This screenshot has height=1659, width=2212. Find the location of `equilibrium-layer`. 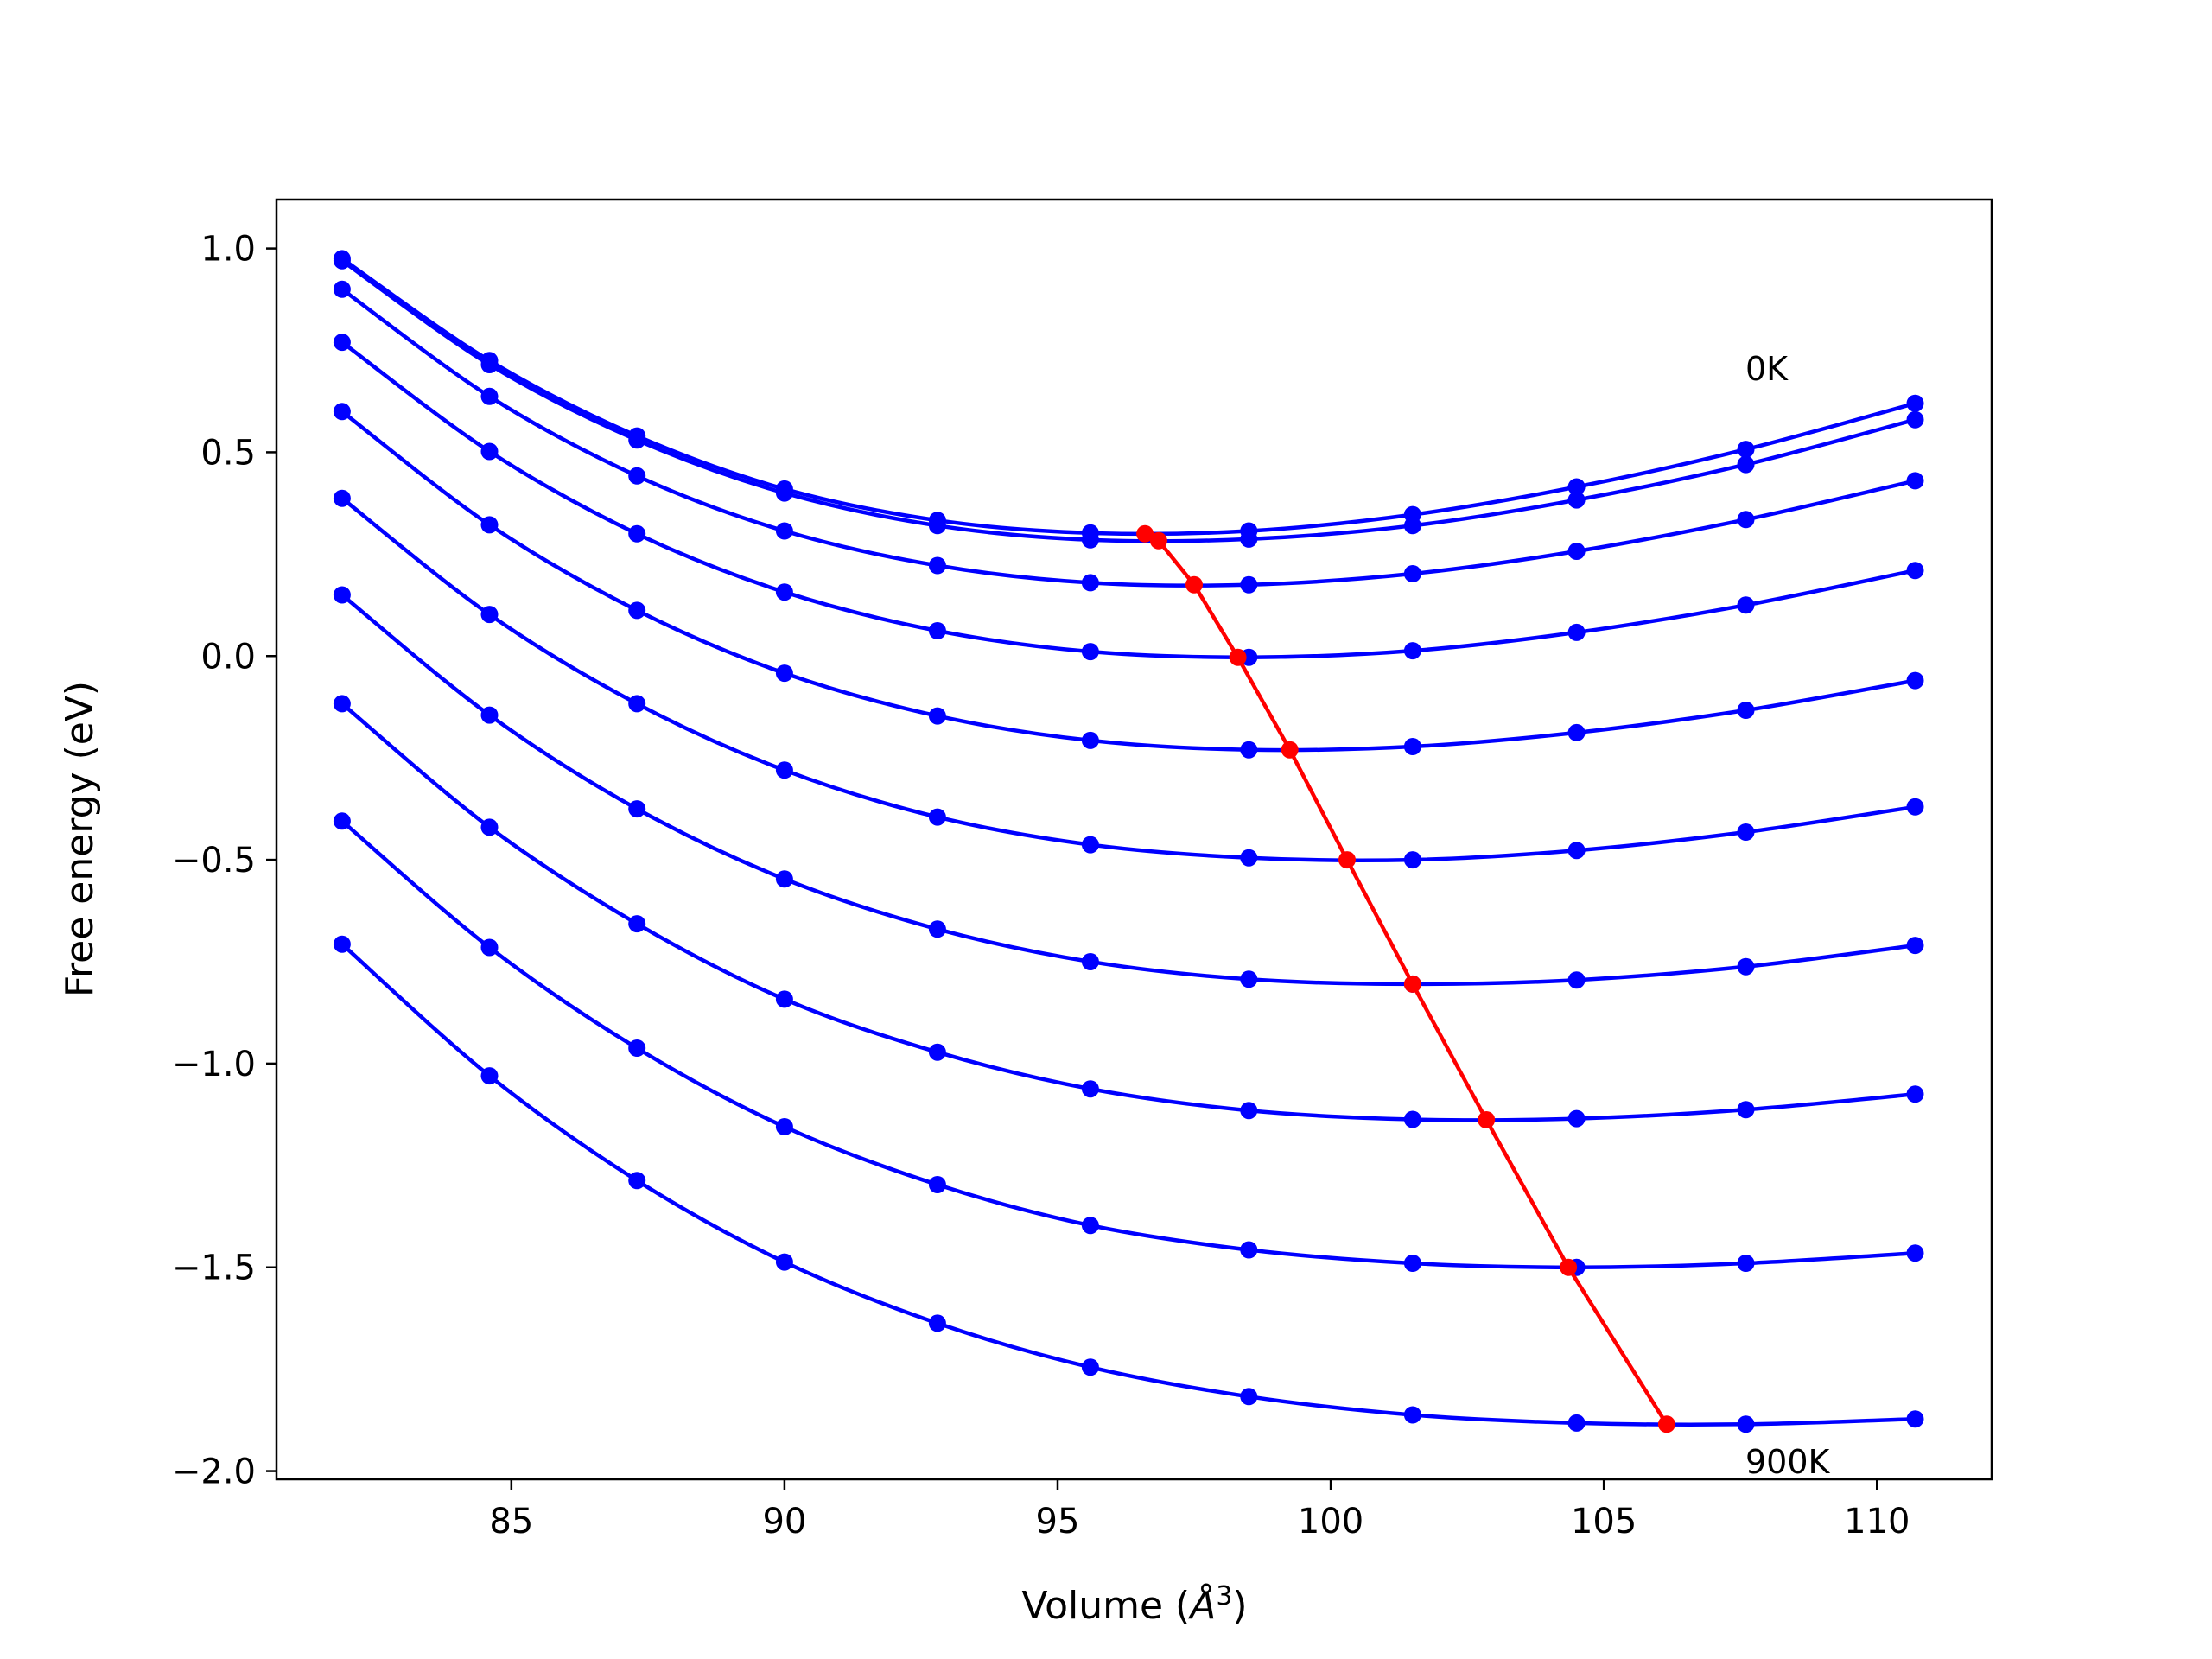

equilibrium-layer is located at coordinates (1405, 978).